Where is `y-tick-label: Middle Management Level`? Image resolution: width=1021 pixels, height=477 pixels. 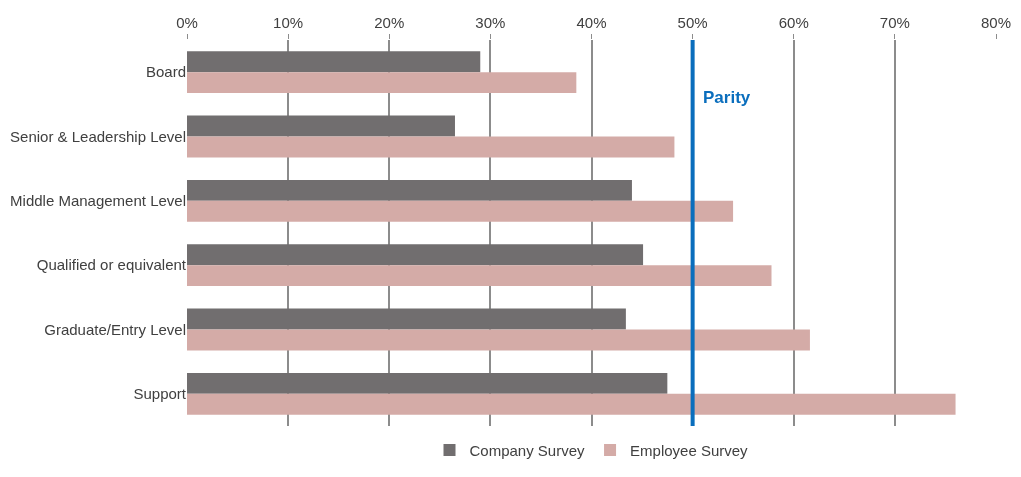 y-tick-label: Middle Management Level is located at coordinates (98, 201).